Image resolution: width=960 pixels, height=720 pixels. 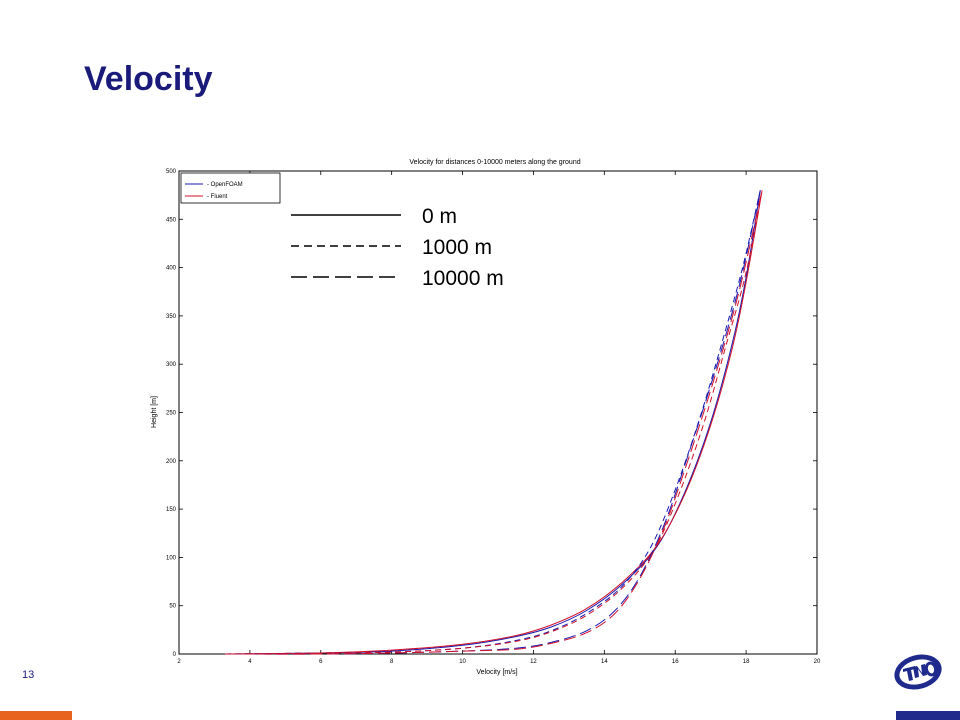 I want to click on footer-bar-blue, so click(x=928, y=715).